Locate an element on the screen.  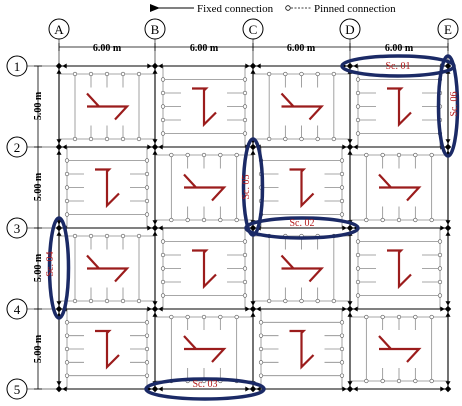
bay-CD-12-span-direction-icon is located at coordinates (301, 106).